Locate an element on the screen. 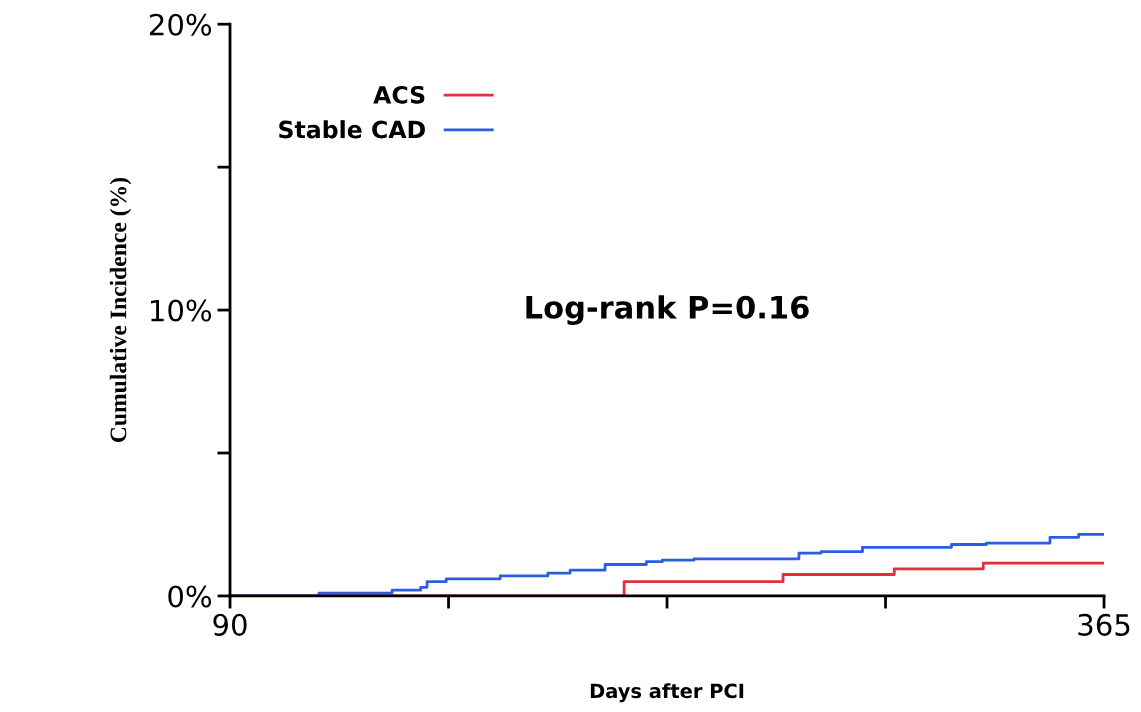 The height and width of the screenshot is (712, 1141). x-tick-label: 90 is located at coordinates (230, 624).